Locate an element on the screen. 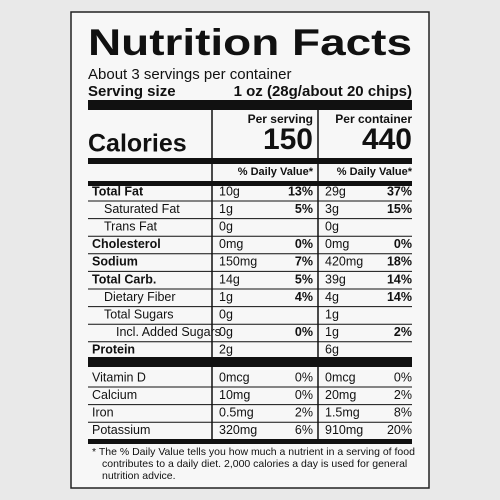 Image resolution: width=500 pixels, height=500 pixels. amount: 10mg is located at coordinates (234, 395).